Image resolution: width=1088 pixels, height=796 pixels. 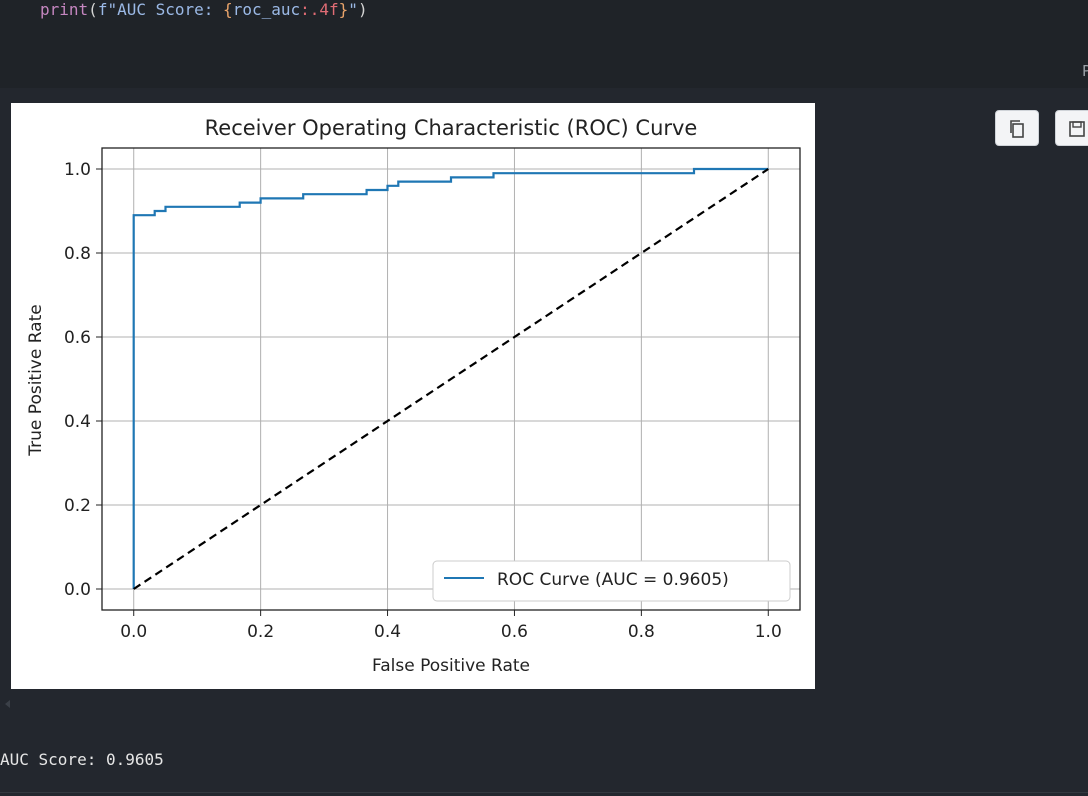 I want to click on x-tick-label: 0.0, so click(x=133, y=632).